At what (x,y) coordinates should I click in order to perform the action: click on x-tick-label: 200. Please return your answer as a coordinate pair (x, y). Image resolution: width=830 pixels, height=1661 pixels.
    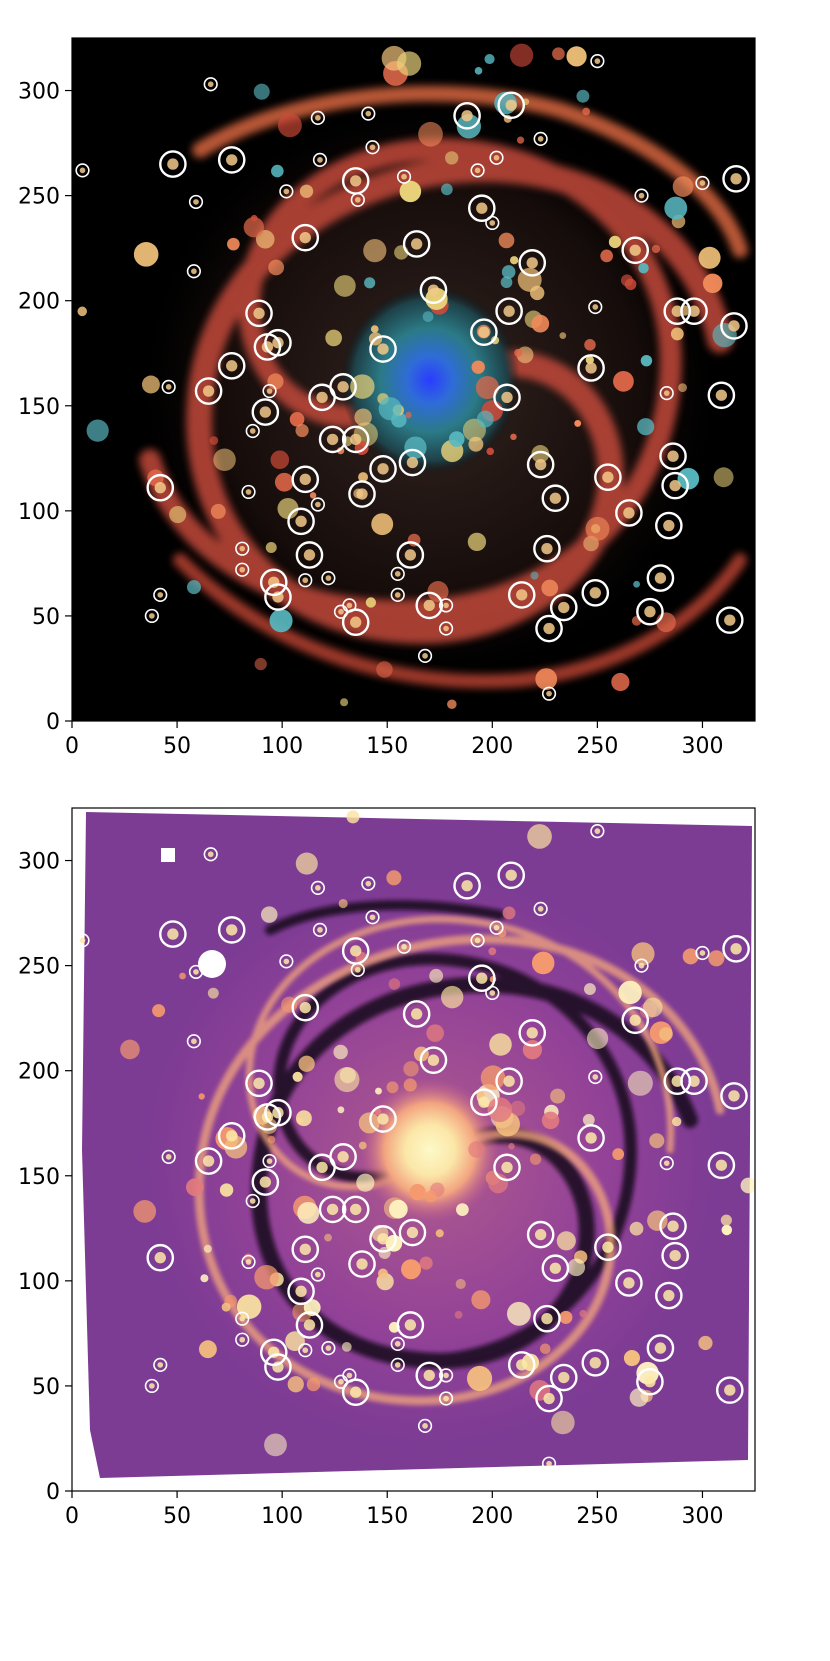
    Looking at the image, I should click on (492, 1516).